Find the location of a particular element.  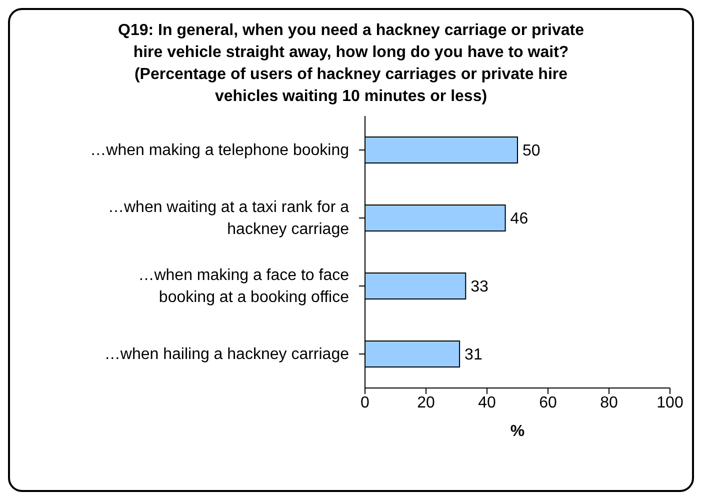

chart-title: Q19: In general, when you need a hackney carriage or private hire vehicle straight away, how long do you have to wait? (Percentage of users of hackney carriages or private hire vehicles waiting 10 minutes or less) is located at coordinates (351, 64).